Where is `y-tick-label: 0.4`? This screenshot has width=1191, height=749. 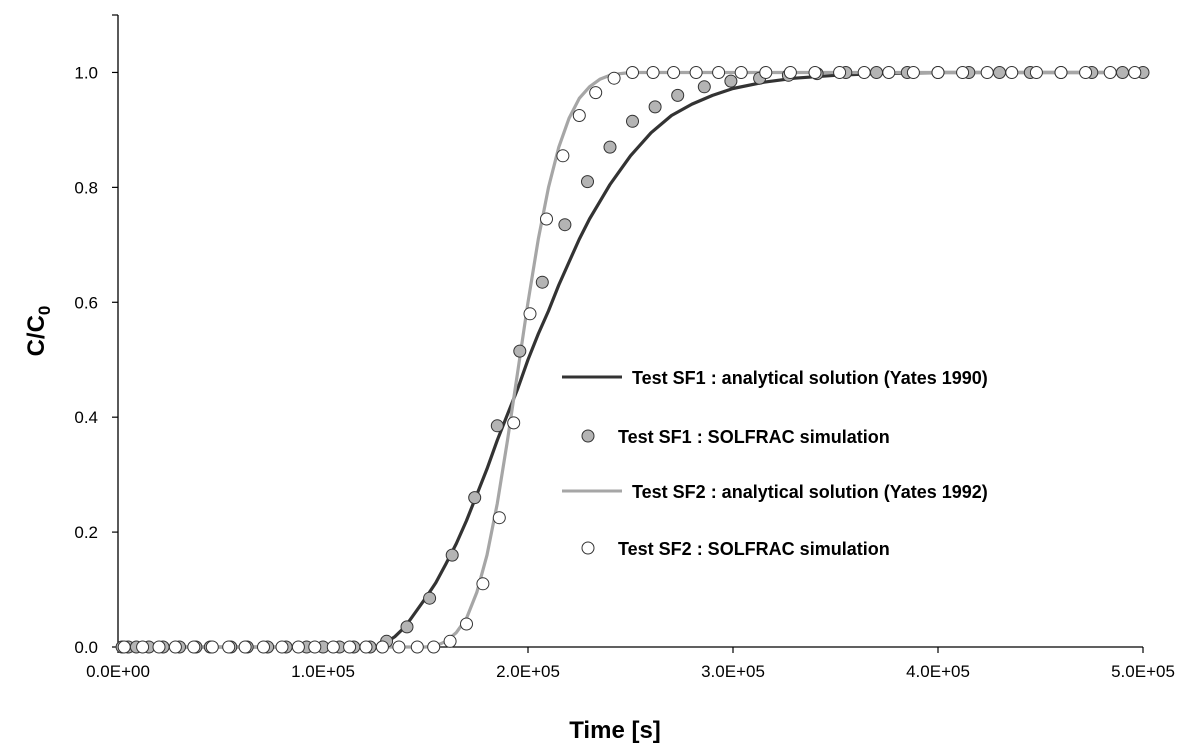 y-tick-label: 0.4 is located at coordinates (86, 417).